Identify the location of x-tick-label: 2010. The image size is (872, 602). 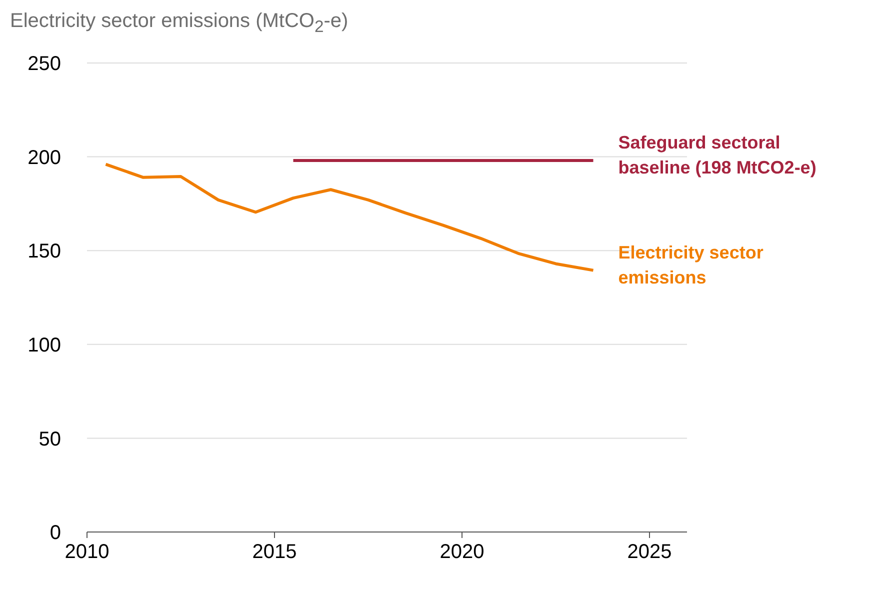
(87, 552).